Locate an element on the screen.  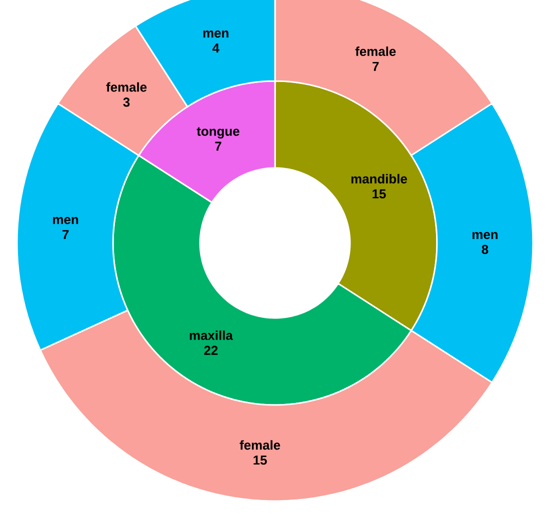
slice-label: tongue is located at coordinates (218, 132).